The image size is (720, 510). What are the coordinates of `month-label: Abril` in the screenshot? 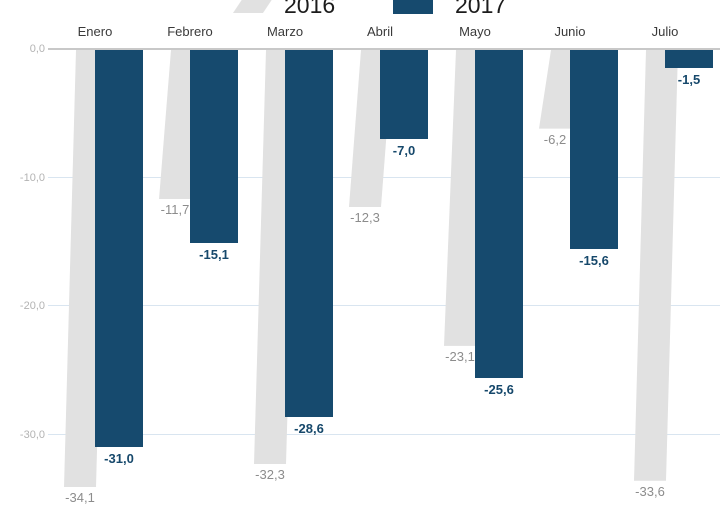 It's located at (379, 31).